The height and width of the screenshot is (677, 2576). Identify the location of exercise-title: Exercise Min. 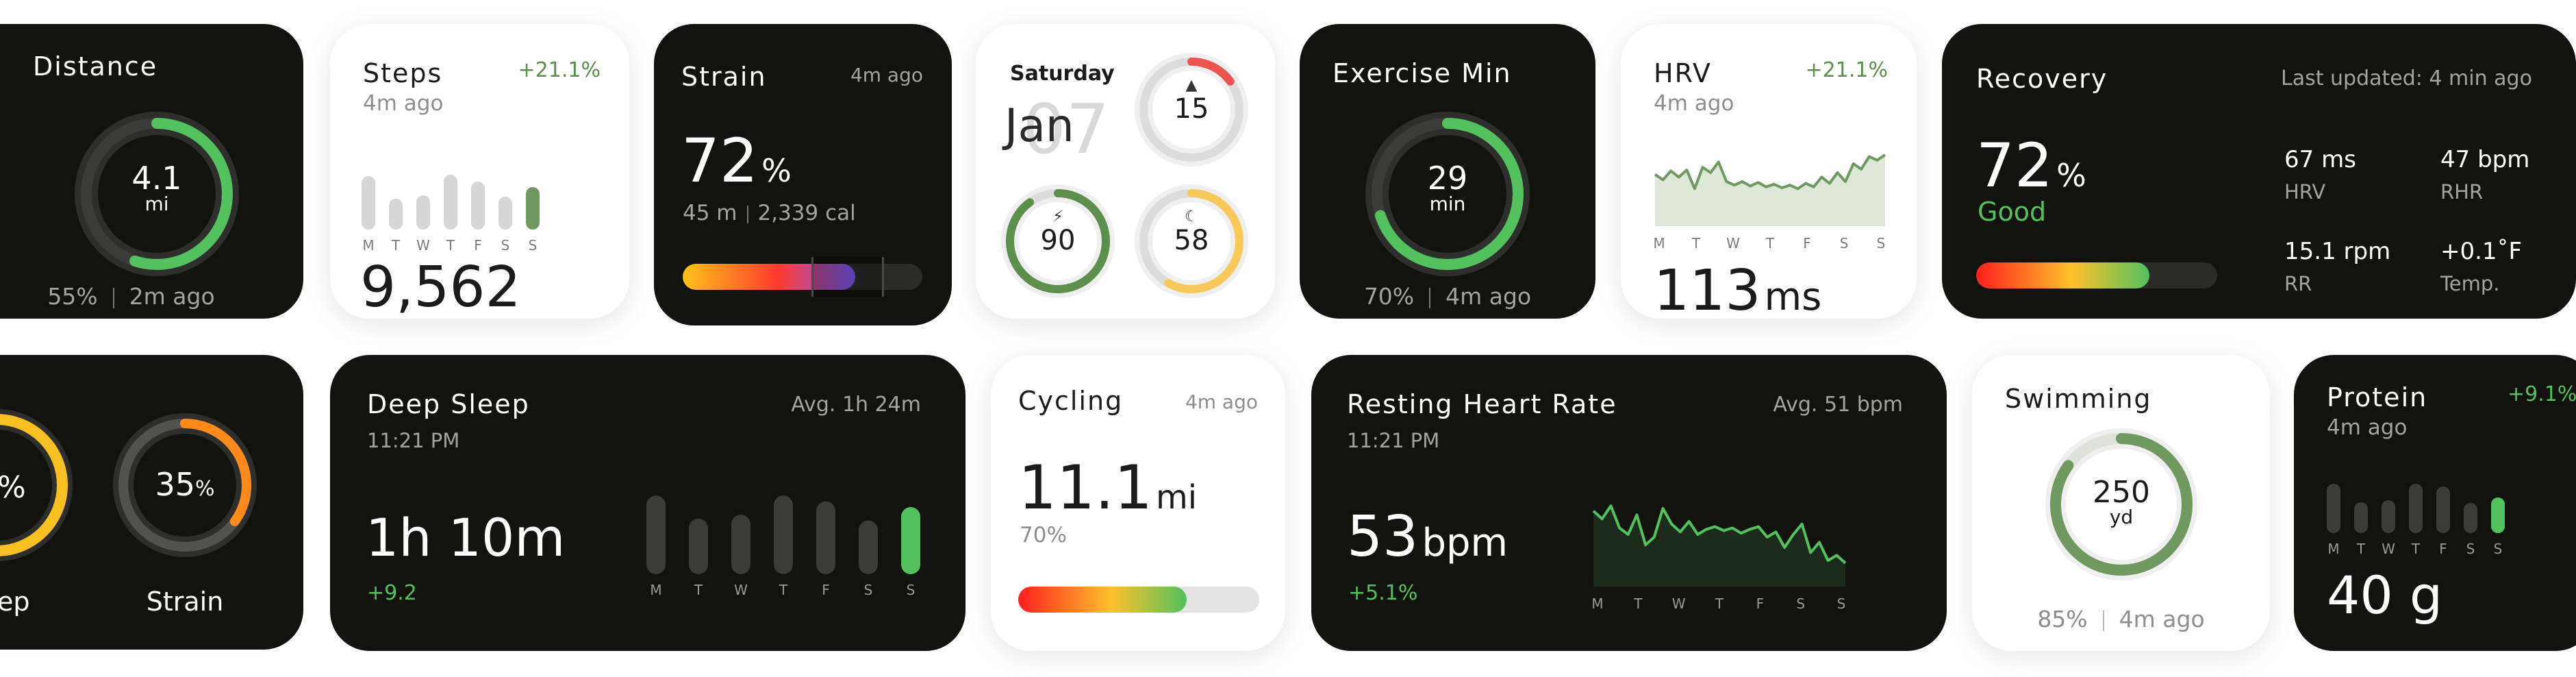
(1423, 73).